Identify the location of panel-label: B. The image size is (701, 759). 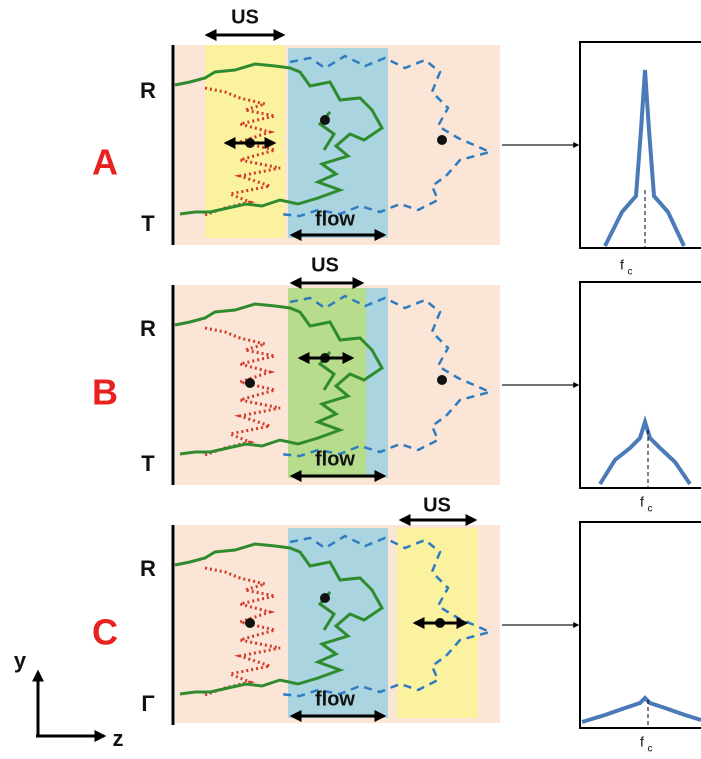
(105, 392).